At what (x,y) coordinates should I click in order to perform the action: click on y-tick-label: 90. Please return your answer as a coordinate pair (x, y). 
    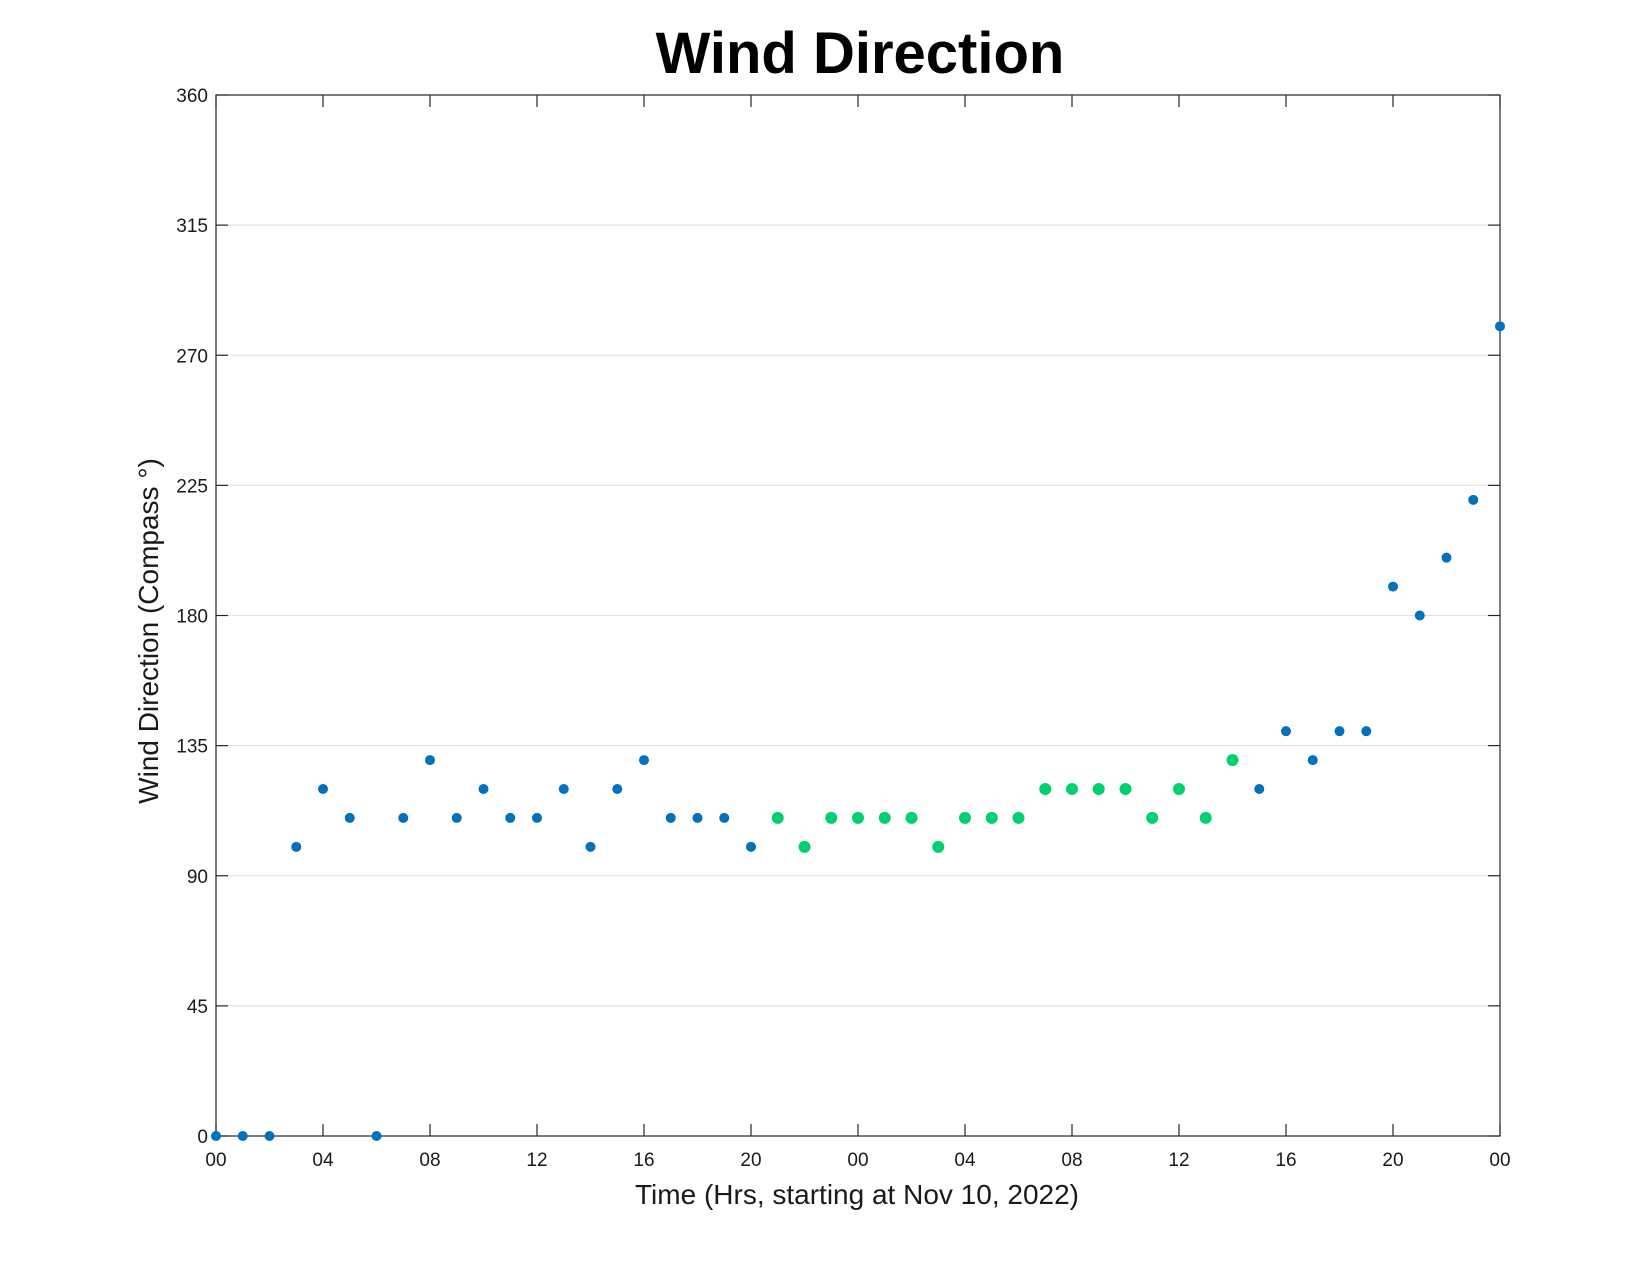
    Looking at the image, I should click on (197, 877).